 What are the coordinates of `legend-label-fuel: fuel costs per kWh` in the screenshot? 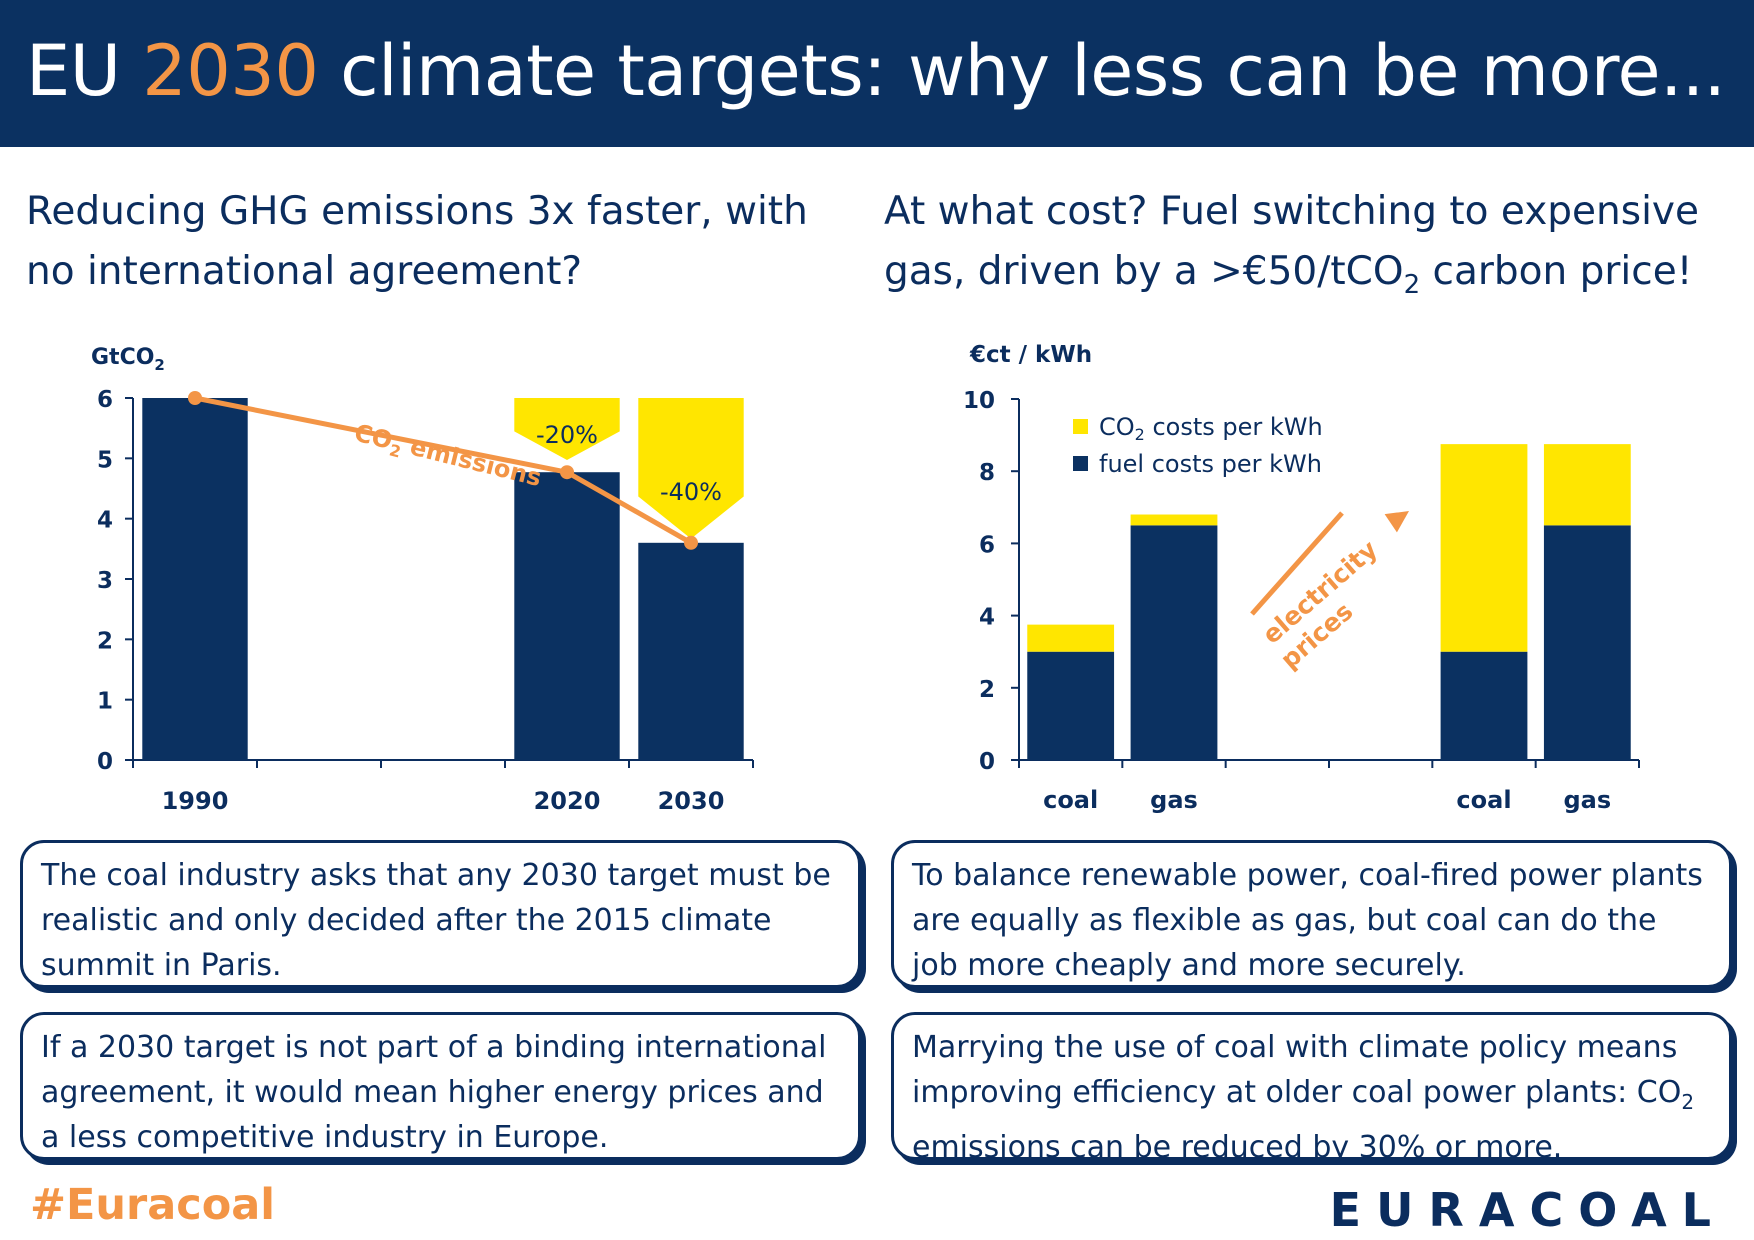 It's located at (1210, 464).